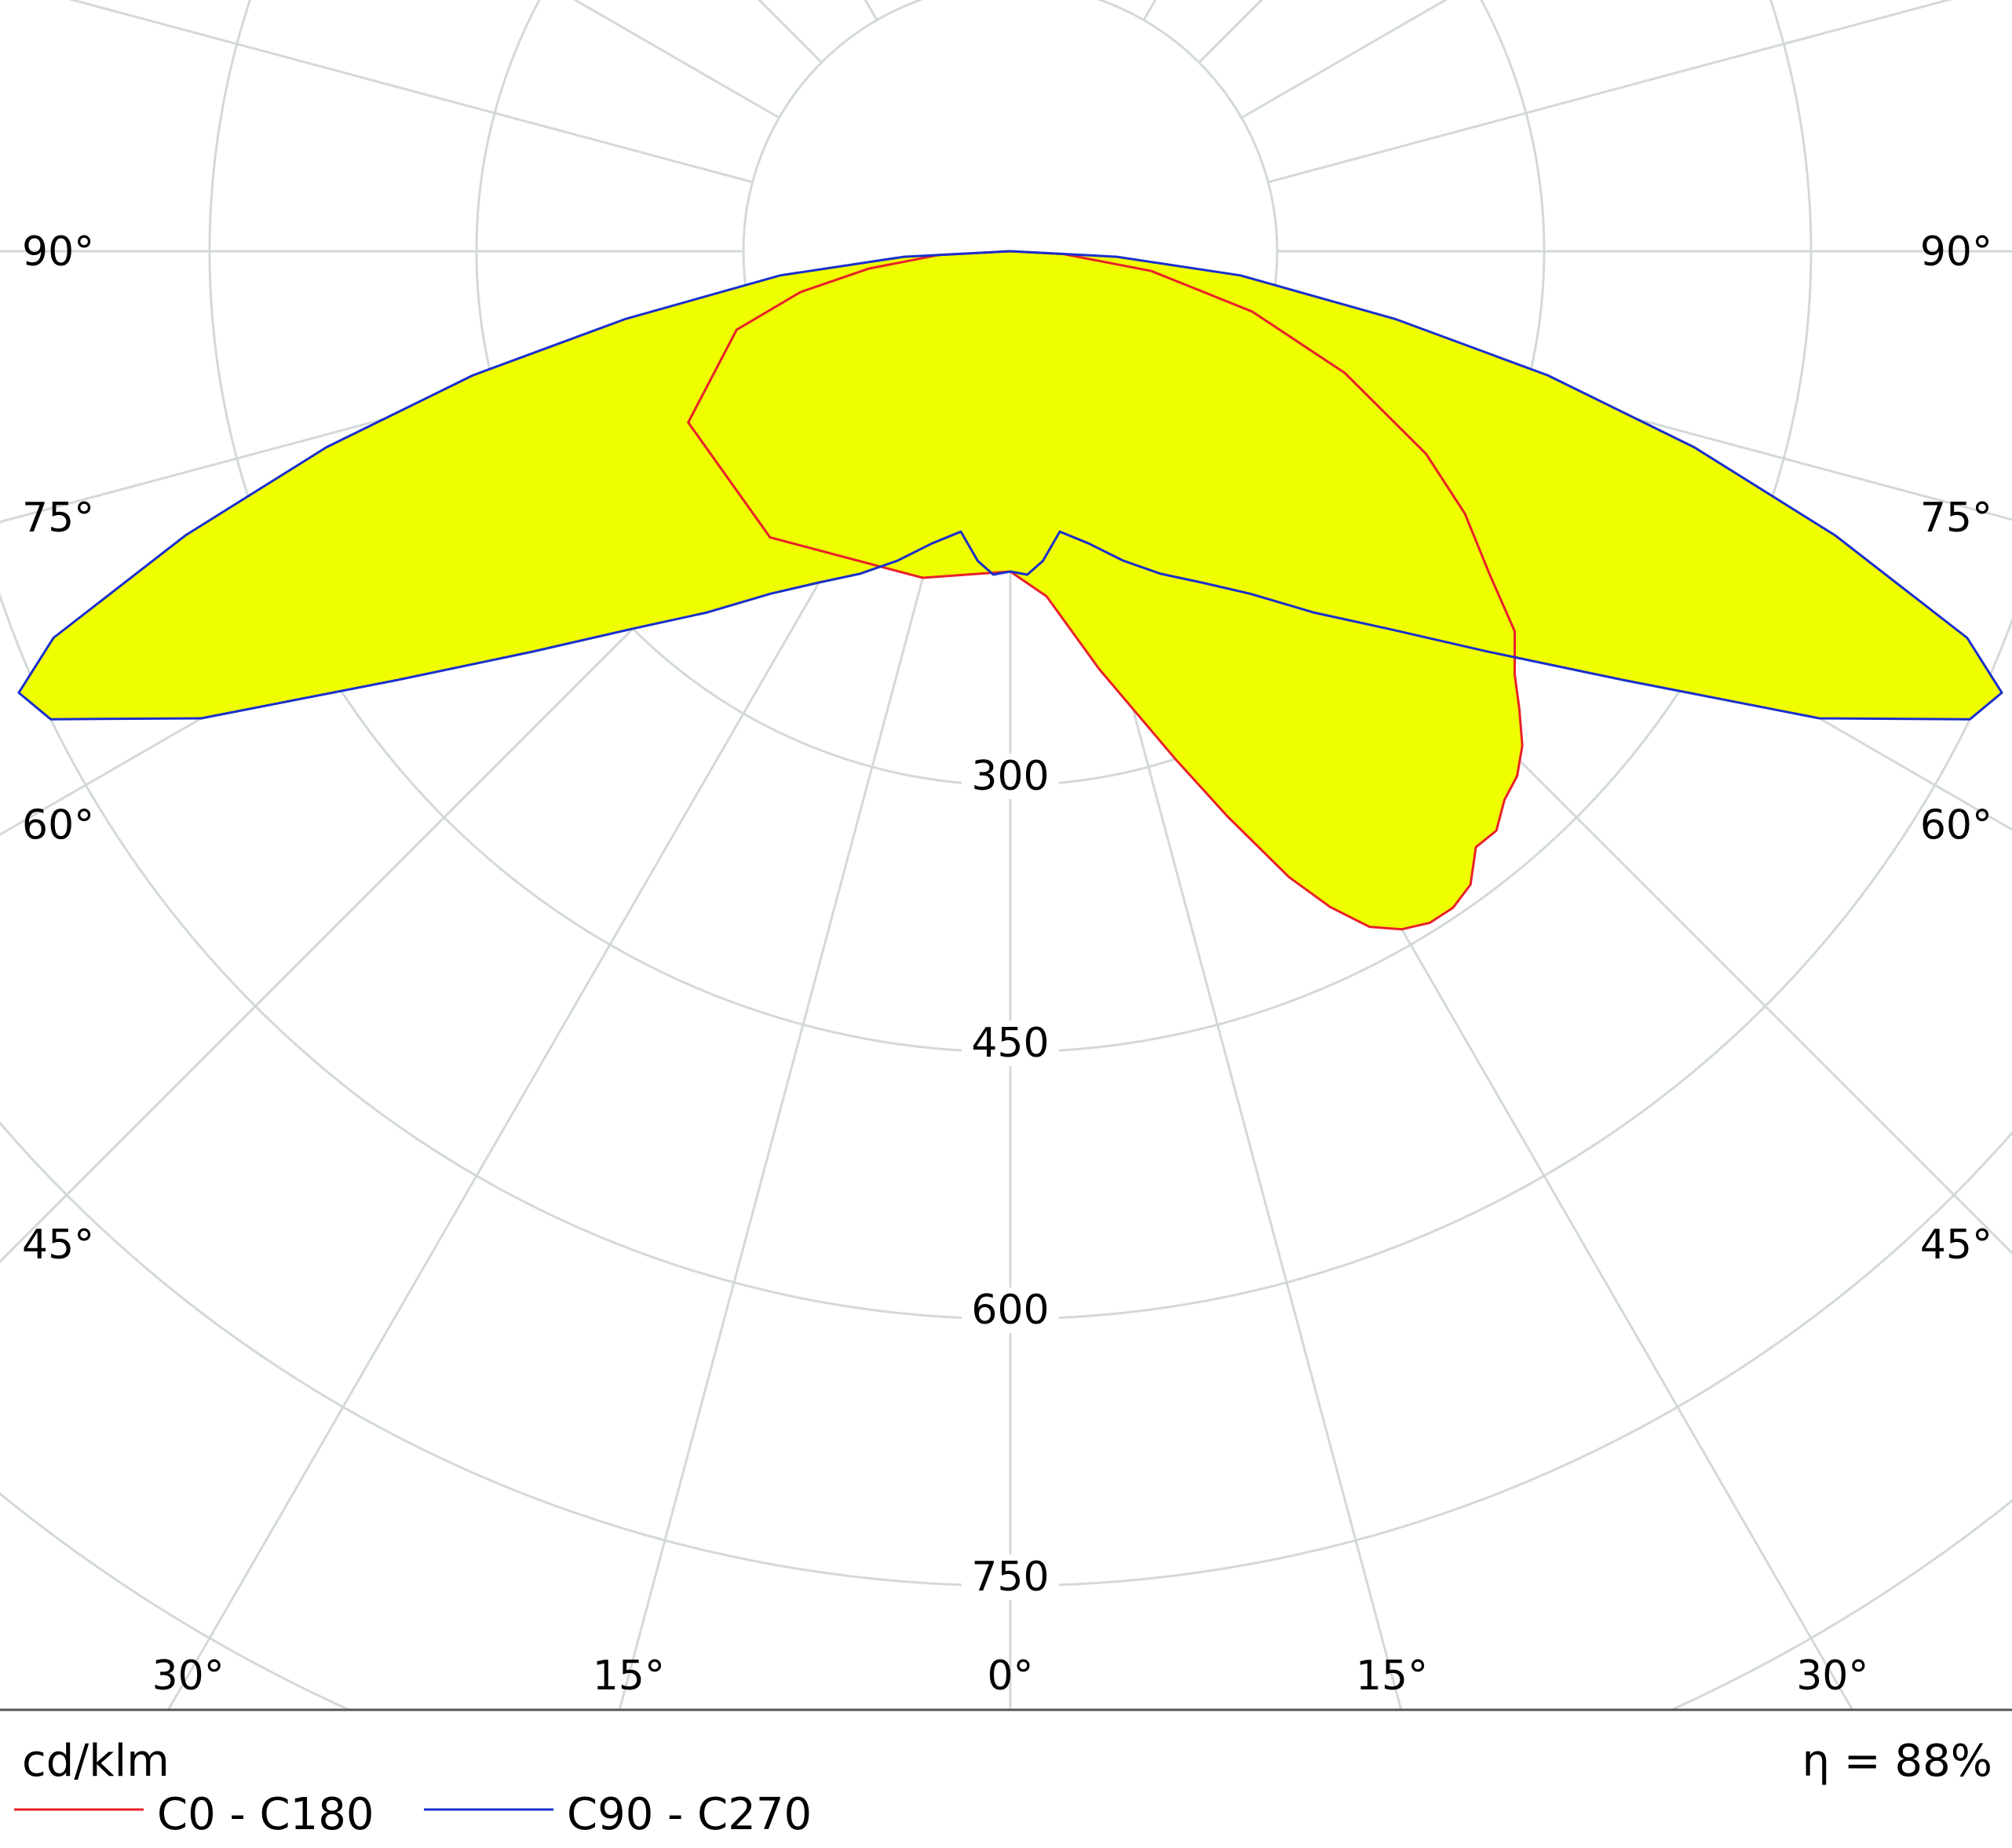 The width and height of the screenshot is (2012, 1848). What do you see at coordinates (58, 518) in the screenshot?
I see `angle-label-left: 75°` at bounding box center [58, 518].